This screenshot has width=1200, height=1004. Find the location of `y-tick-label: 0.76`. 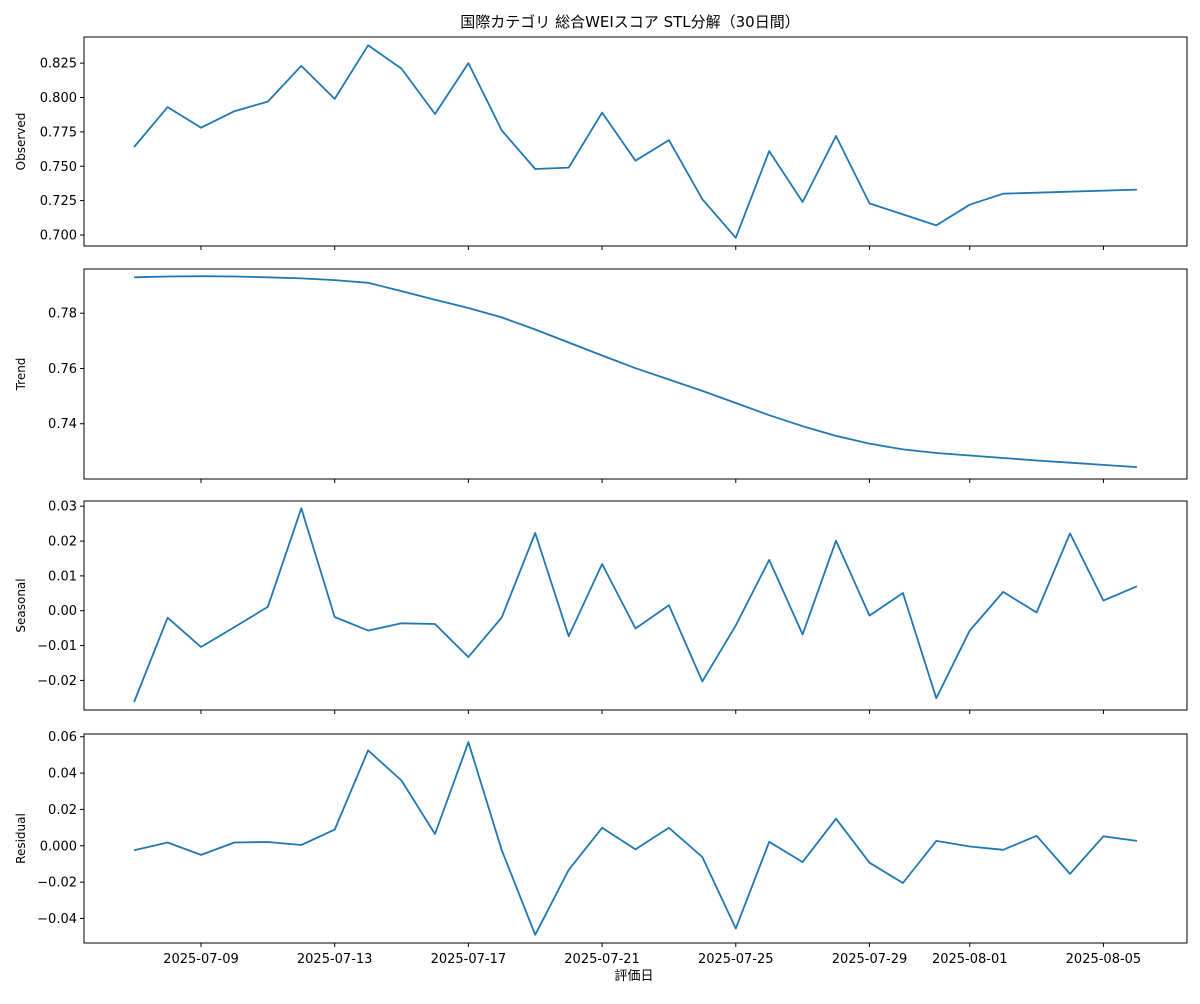

y-tick-label: 0.76 is located at coordinates (62, 369).